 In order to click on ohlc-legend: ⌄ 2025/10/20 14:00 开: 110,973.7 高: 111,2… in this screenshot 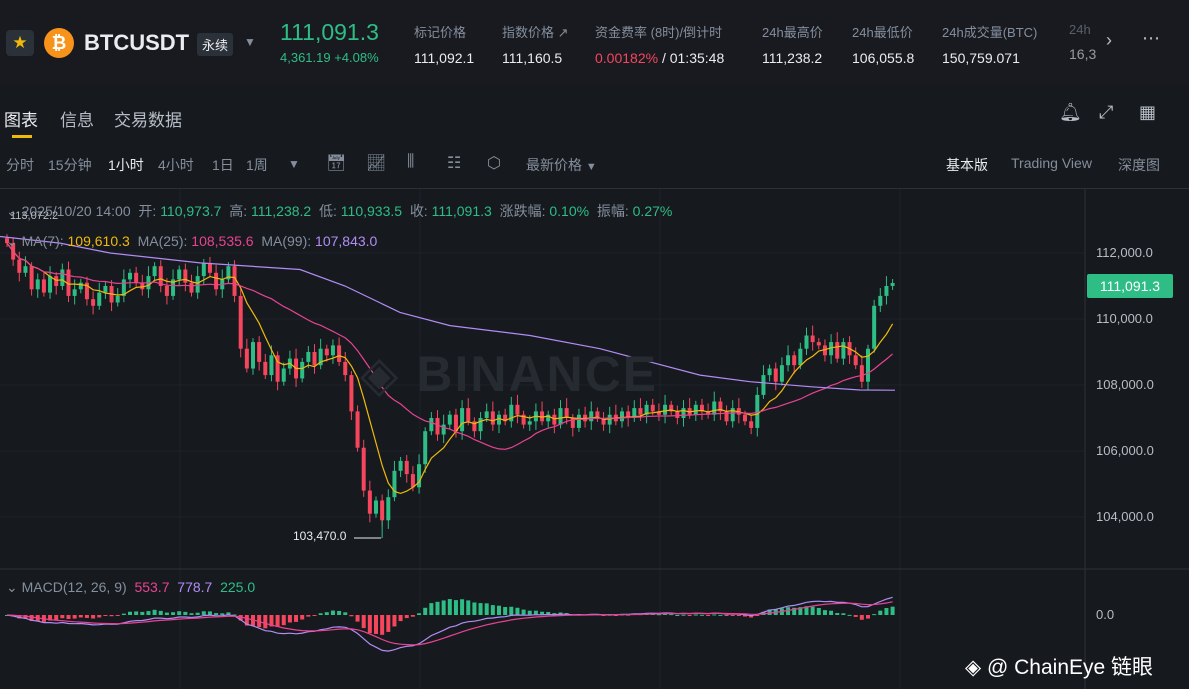, I will do `click(339, 211)`.